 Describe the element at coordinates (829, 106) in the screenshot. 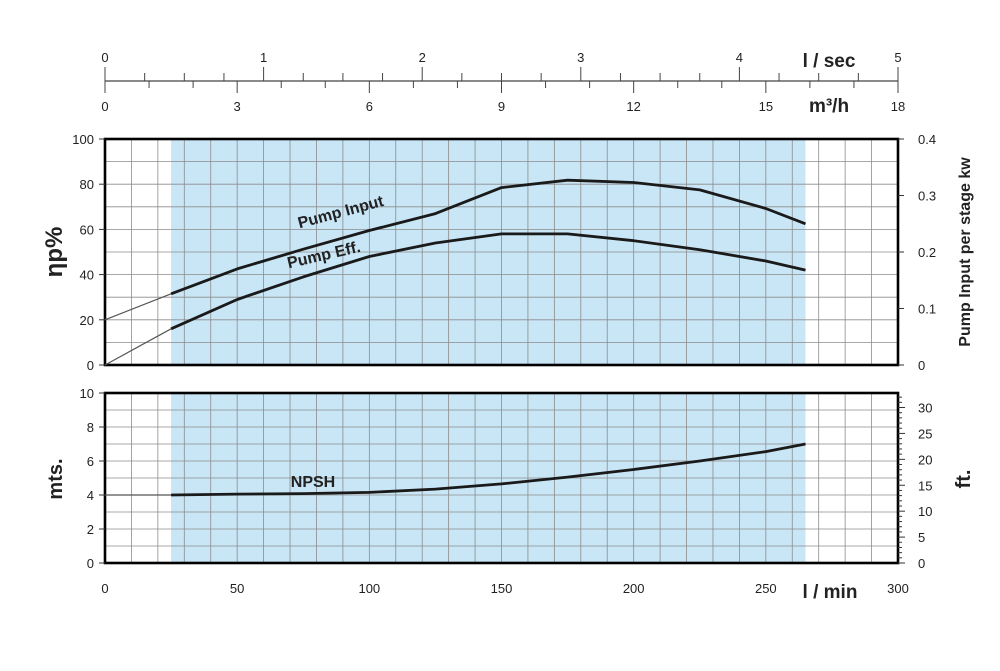

I see `m3h-unit-label: m³/h` at that location.